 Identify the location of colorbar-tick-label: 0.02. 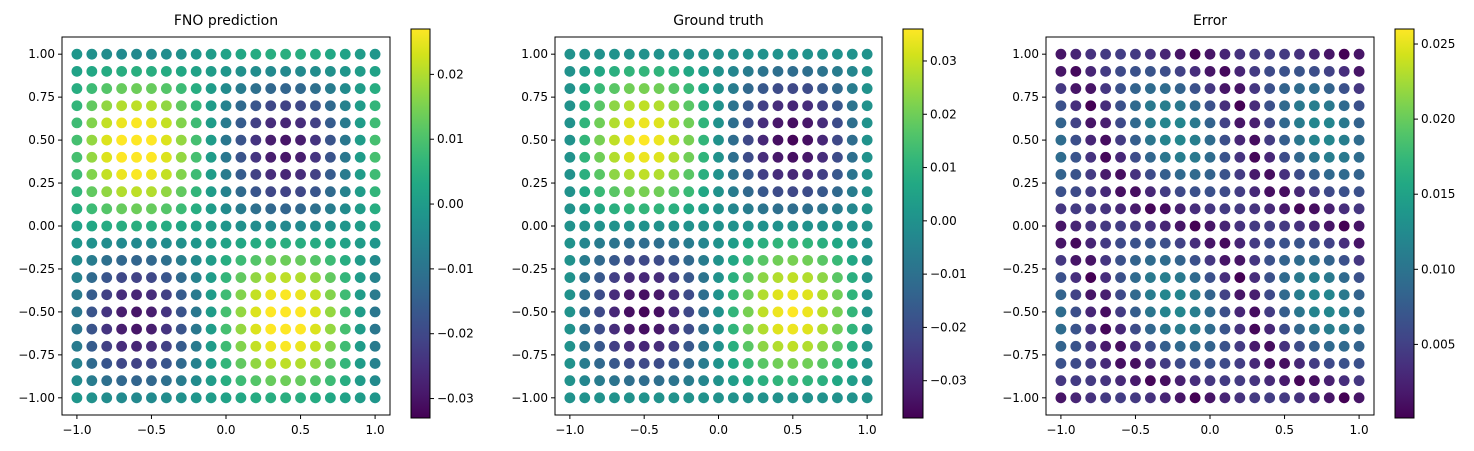
(943, 114).